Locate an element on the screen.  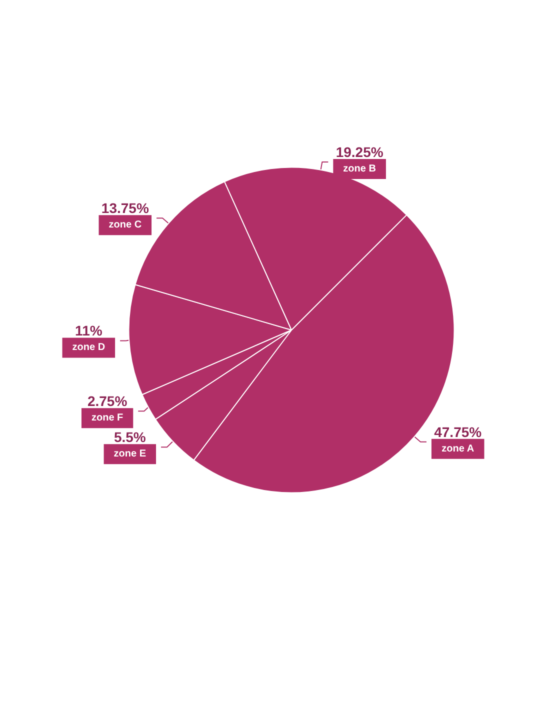
slice-label: zone A is located at coordinates (458, 448).